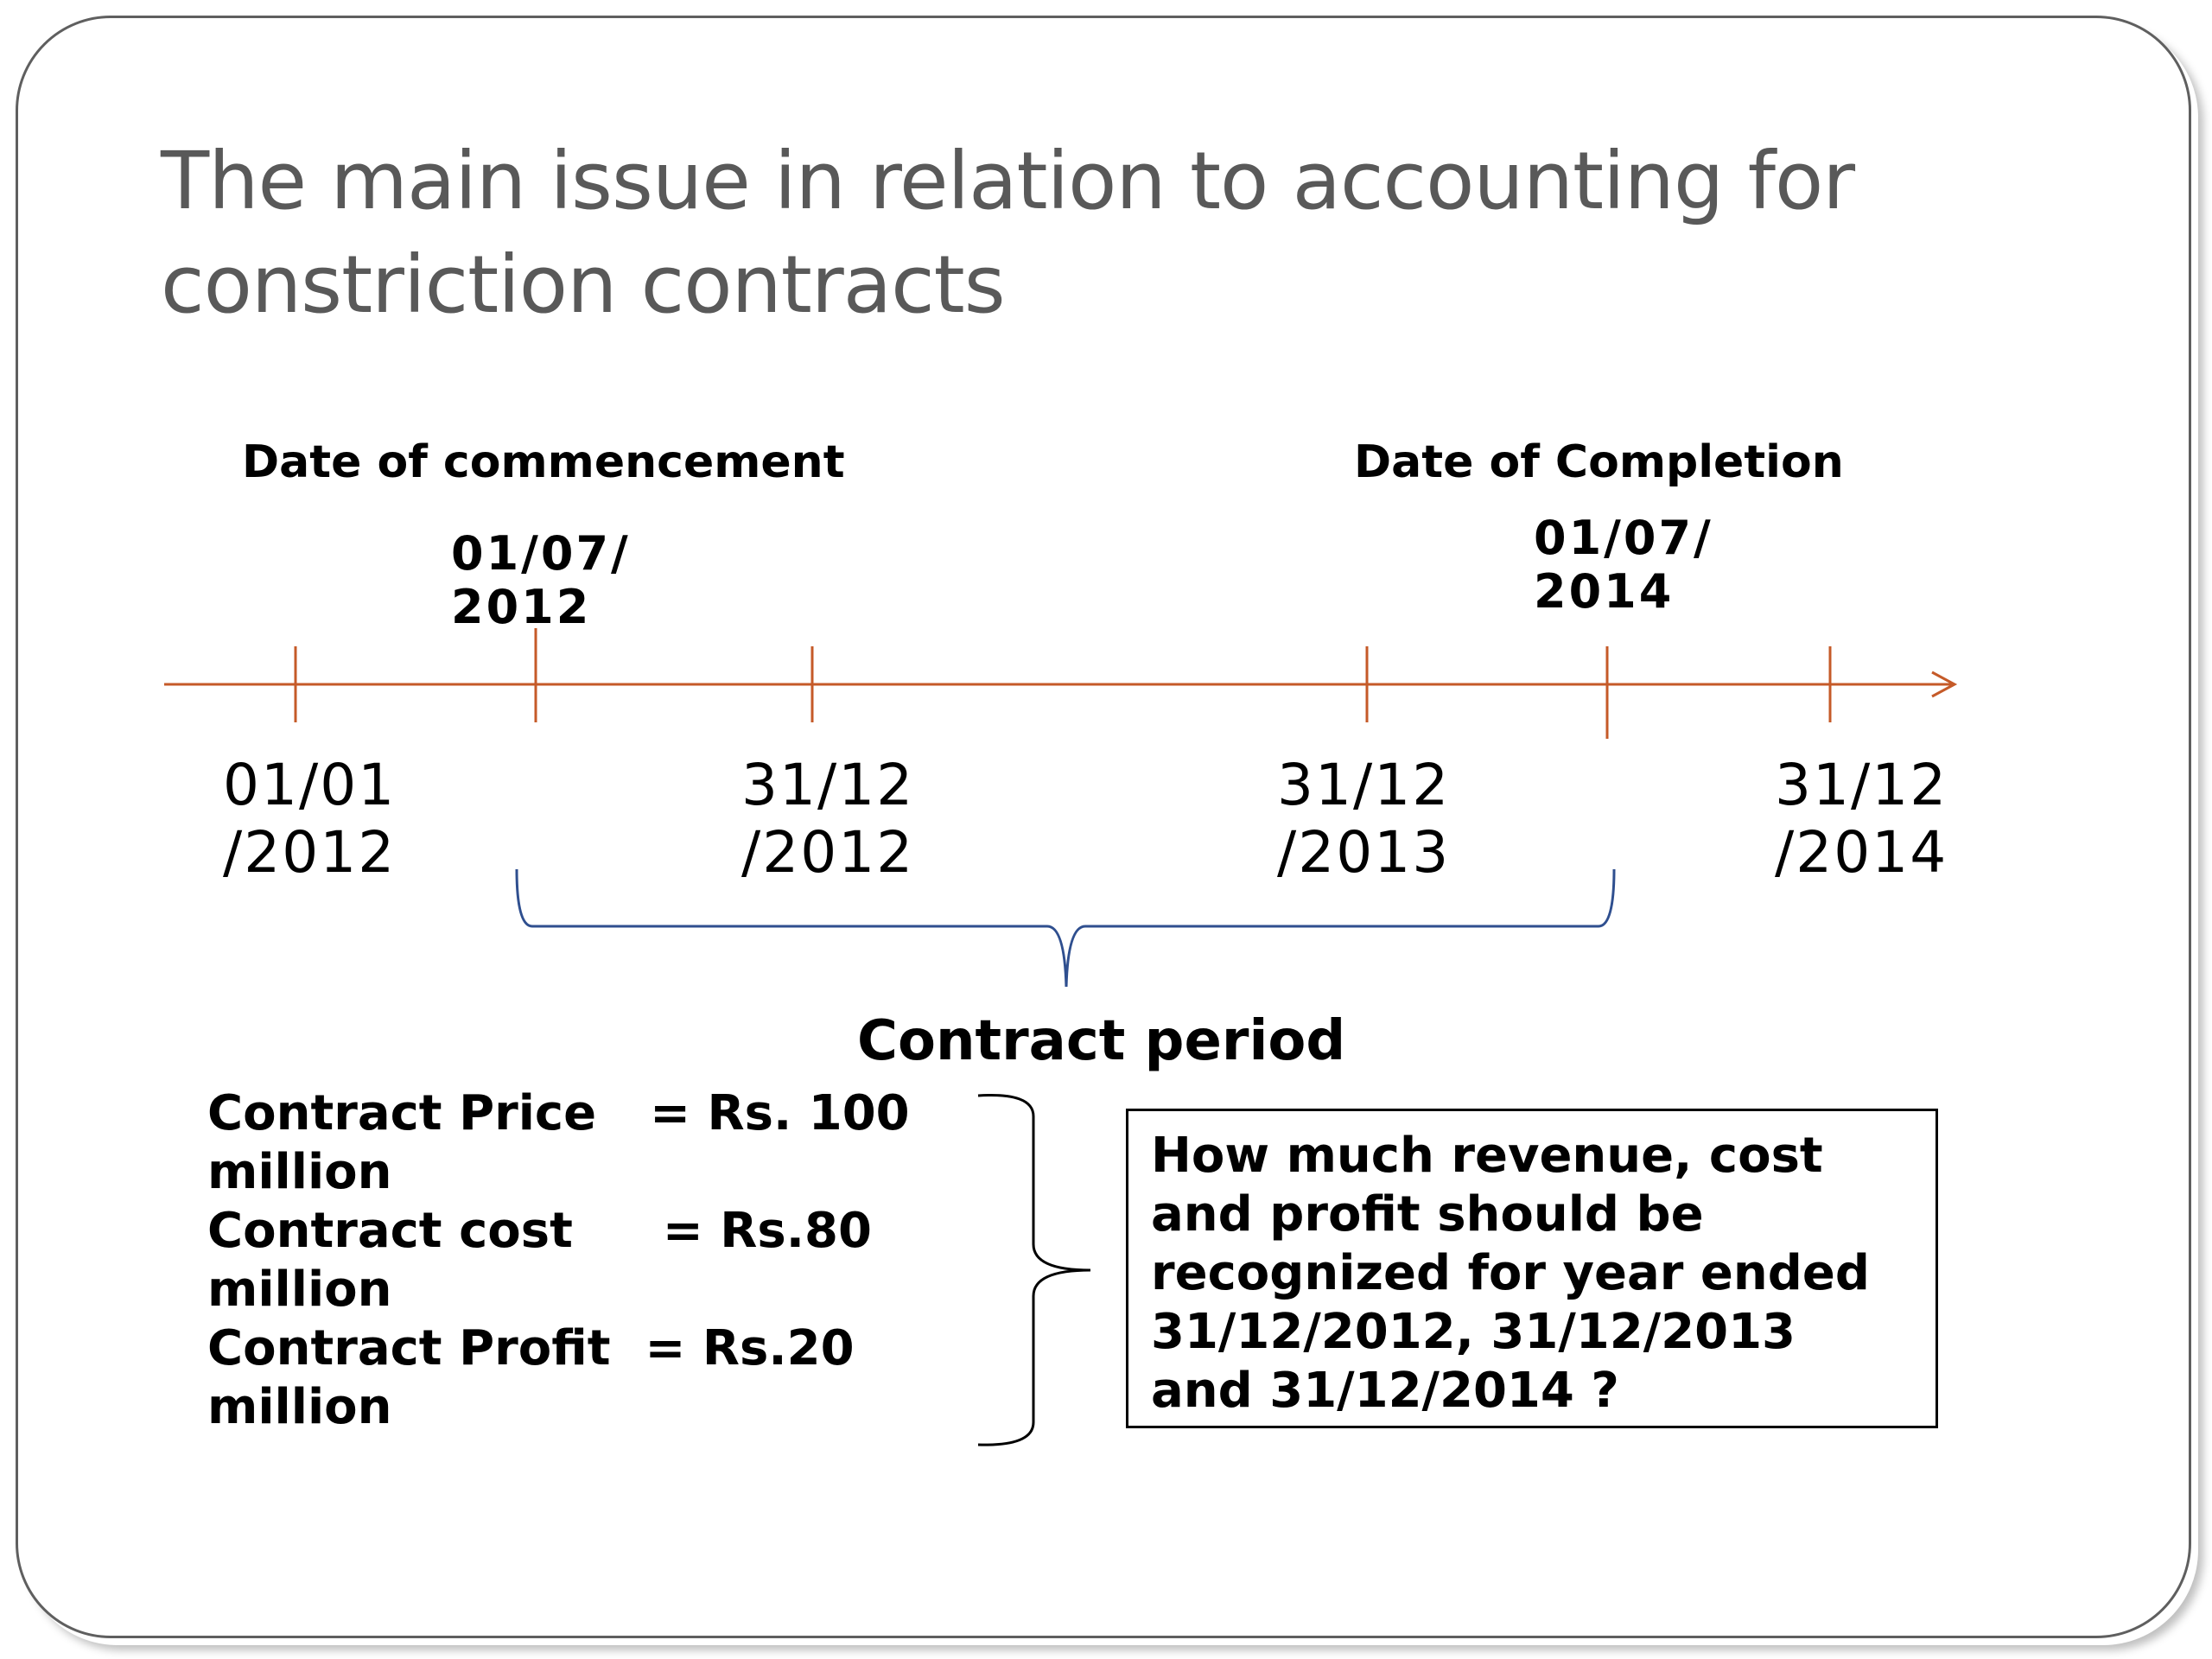 Image resolution: width=2212 pixels, height=1659 pixels. I want to click on question-line-5: and 31/12/2014 ?, so click(1385, 1391).